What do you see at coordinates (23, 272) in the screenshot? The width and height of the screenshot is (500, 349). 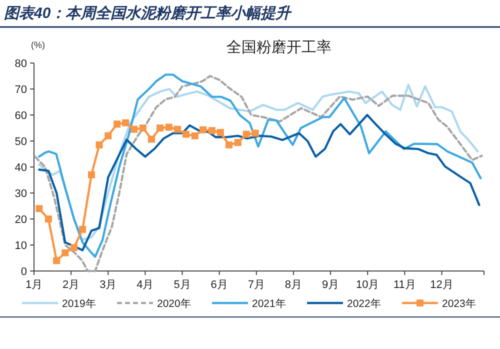 I see `y-tick-label: 0` at bounding box center [23, 272].